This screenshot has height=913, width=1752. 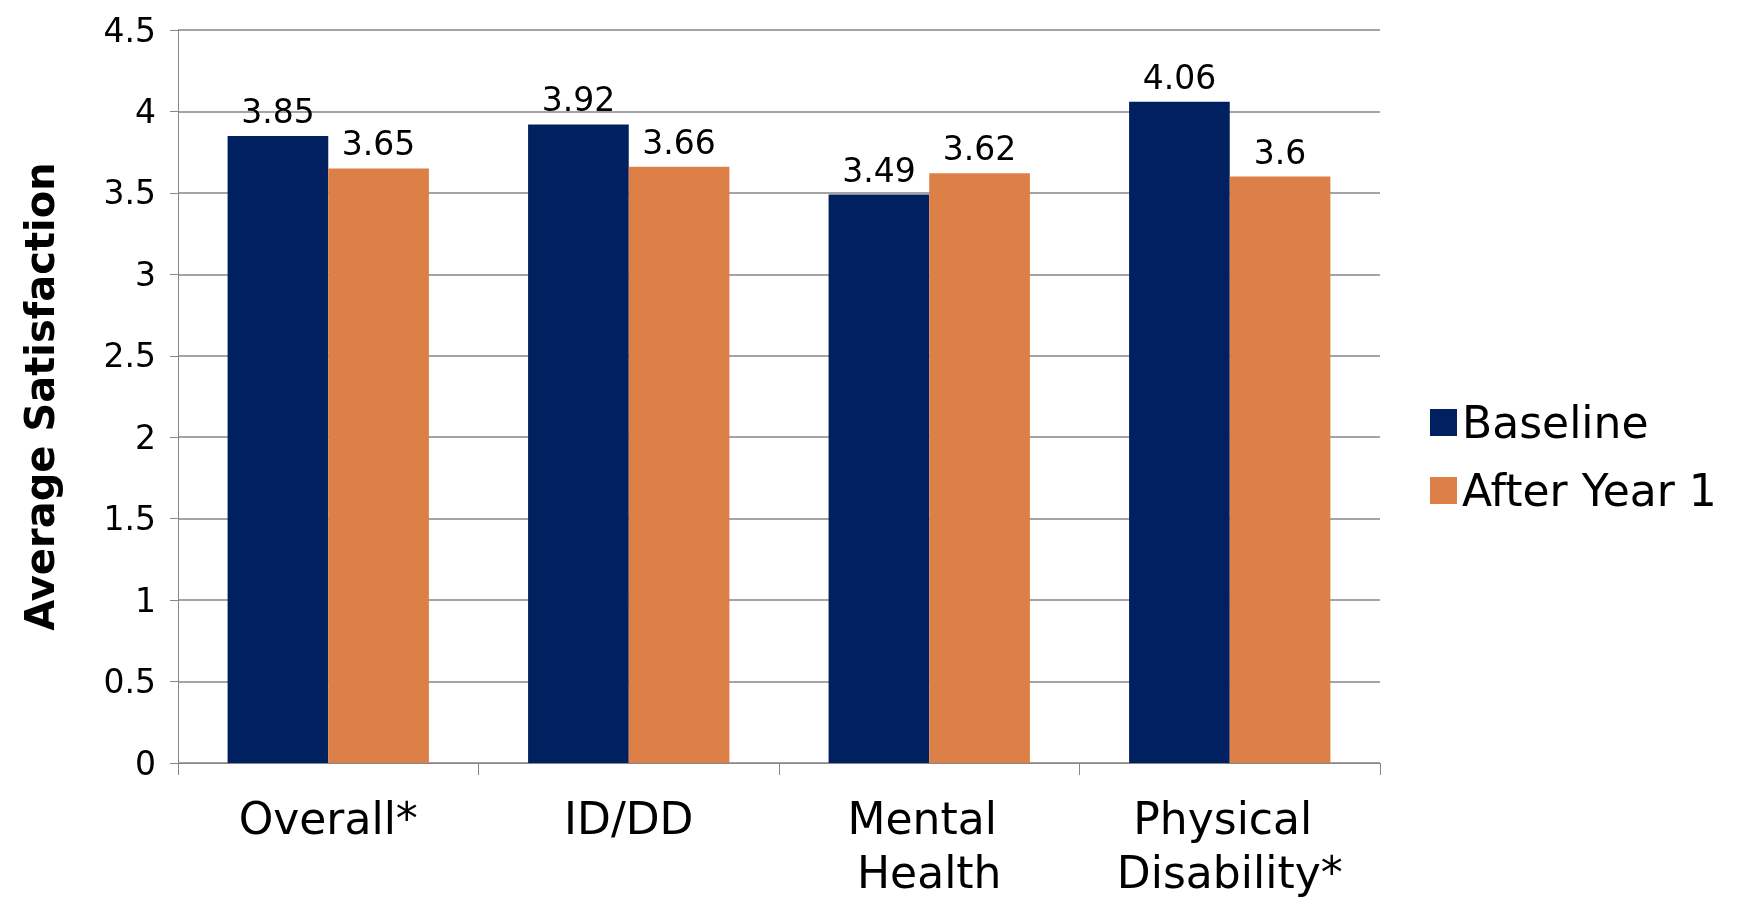 I want to click on y-tick-label: 1, so click(x=145, y=600).